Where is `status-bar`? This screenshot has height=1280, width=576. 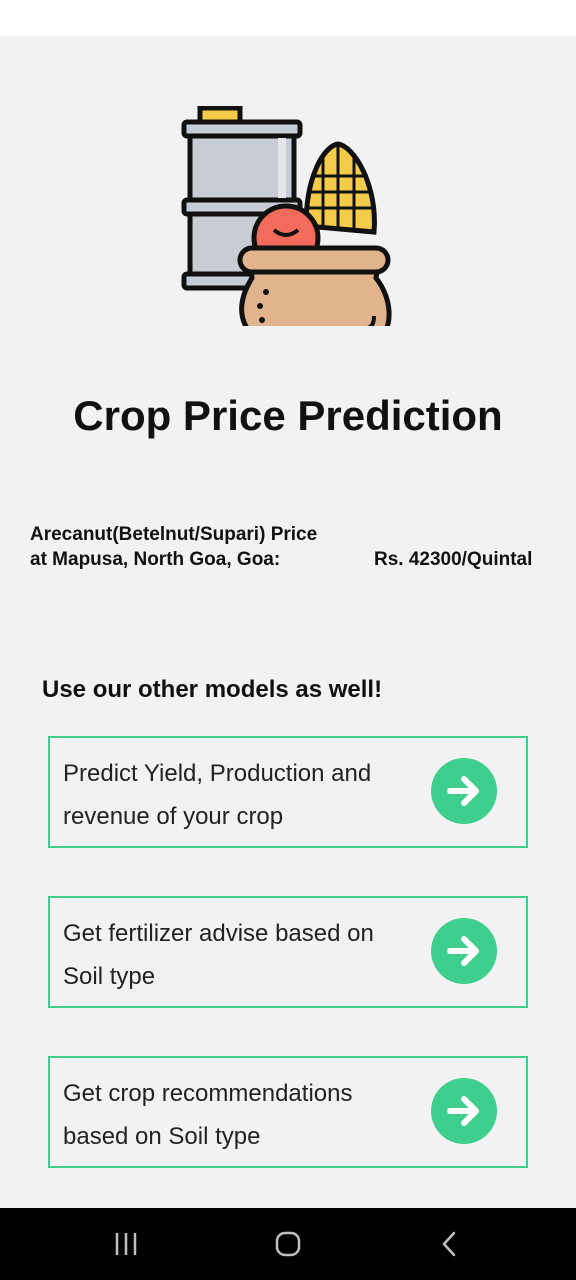 status-bar is located at coordinates (288, 18).